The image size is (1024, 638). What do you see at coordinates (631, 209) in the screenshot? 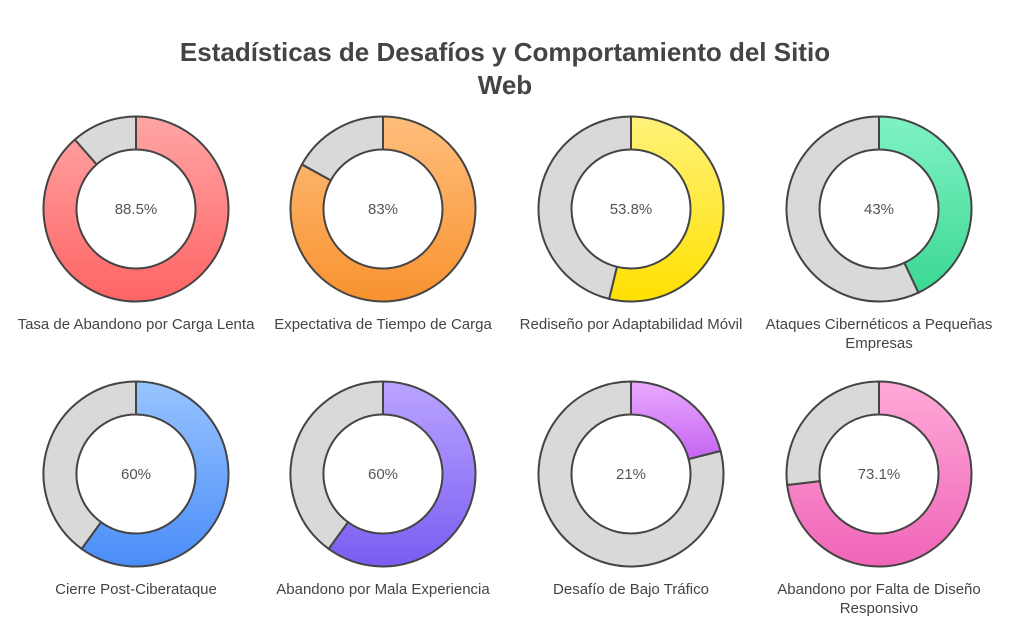
I see `donut-value-label: 53.8%` at bounding box center [631, 209].